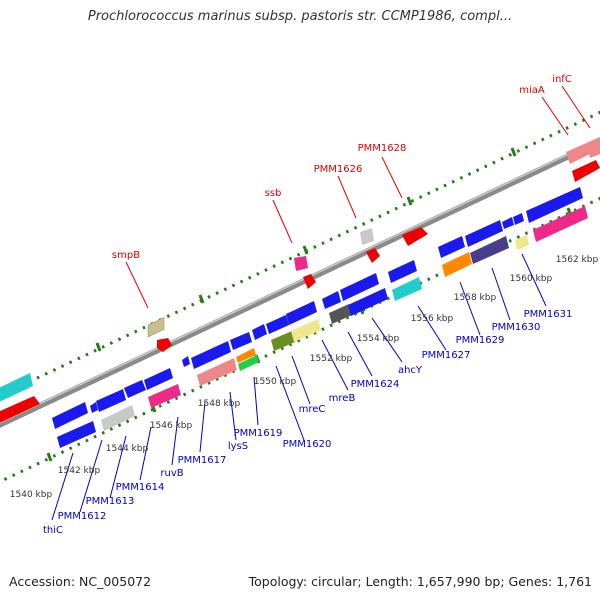  Describe the element at coordinates (171, 473) in the screenshot. I see `gene-label: ruvB` at that location.